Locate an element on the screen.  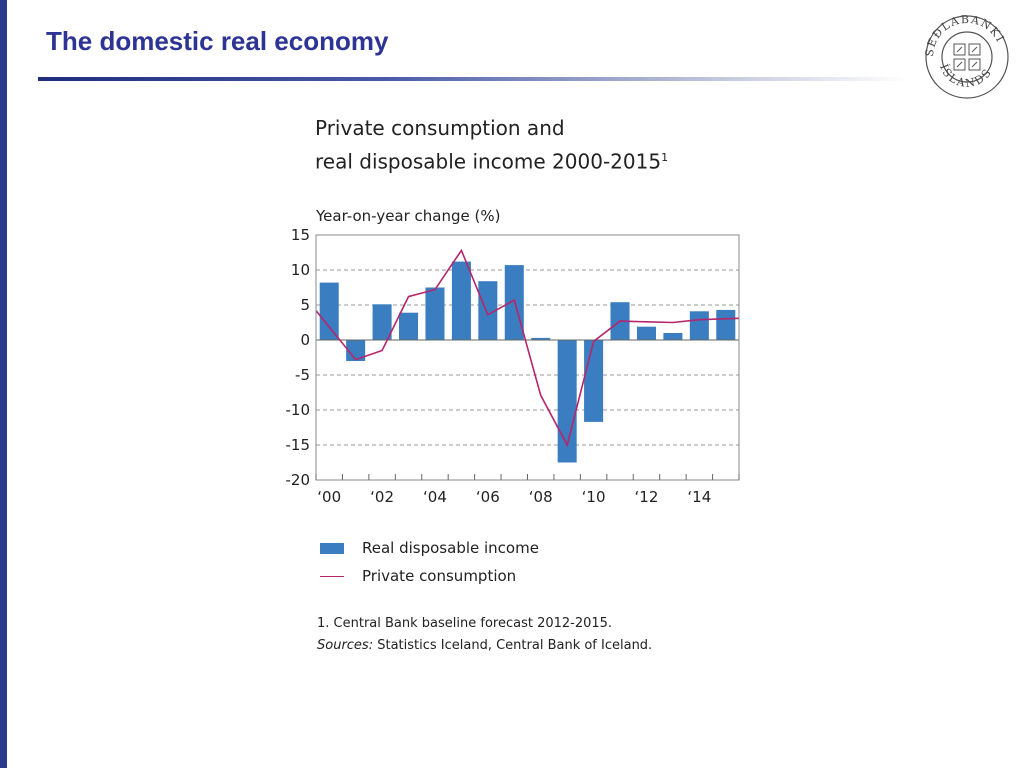
title-underline is located at coordinates (473, 79).